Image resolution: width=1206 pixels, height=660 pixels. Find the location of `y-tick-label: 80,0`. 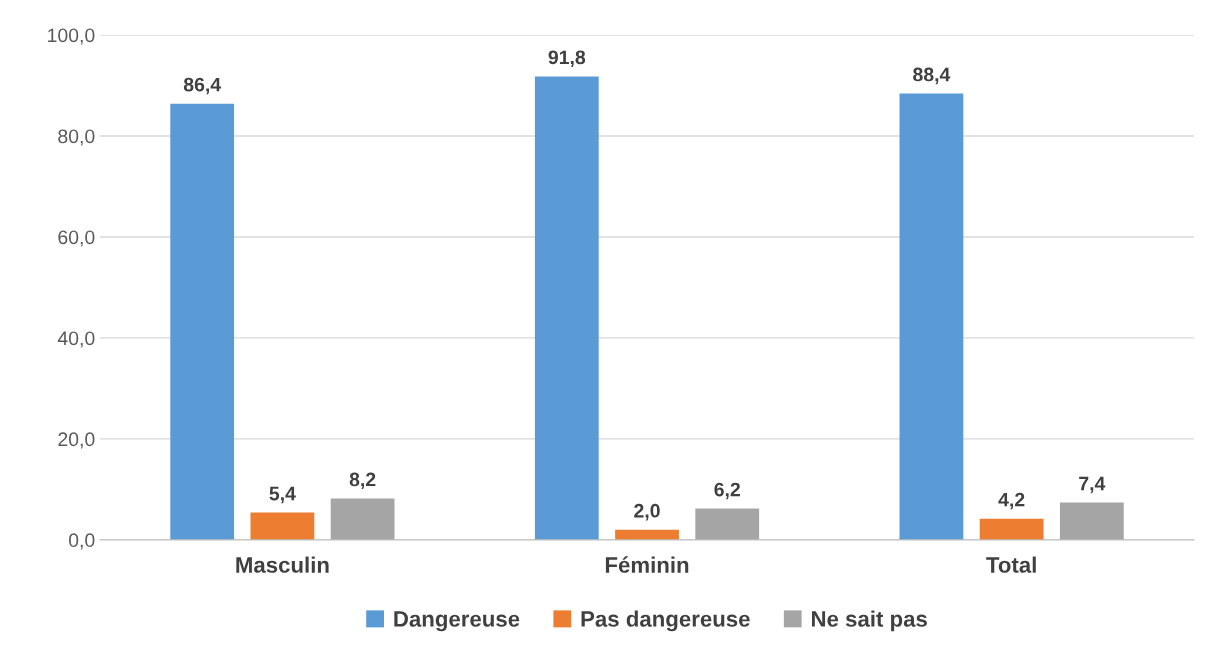

y-tick-label: 80,0 is located at coordinates (76, 137).